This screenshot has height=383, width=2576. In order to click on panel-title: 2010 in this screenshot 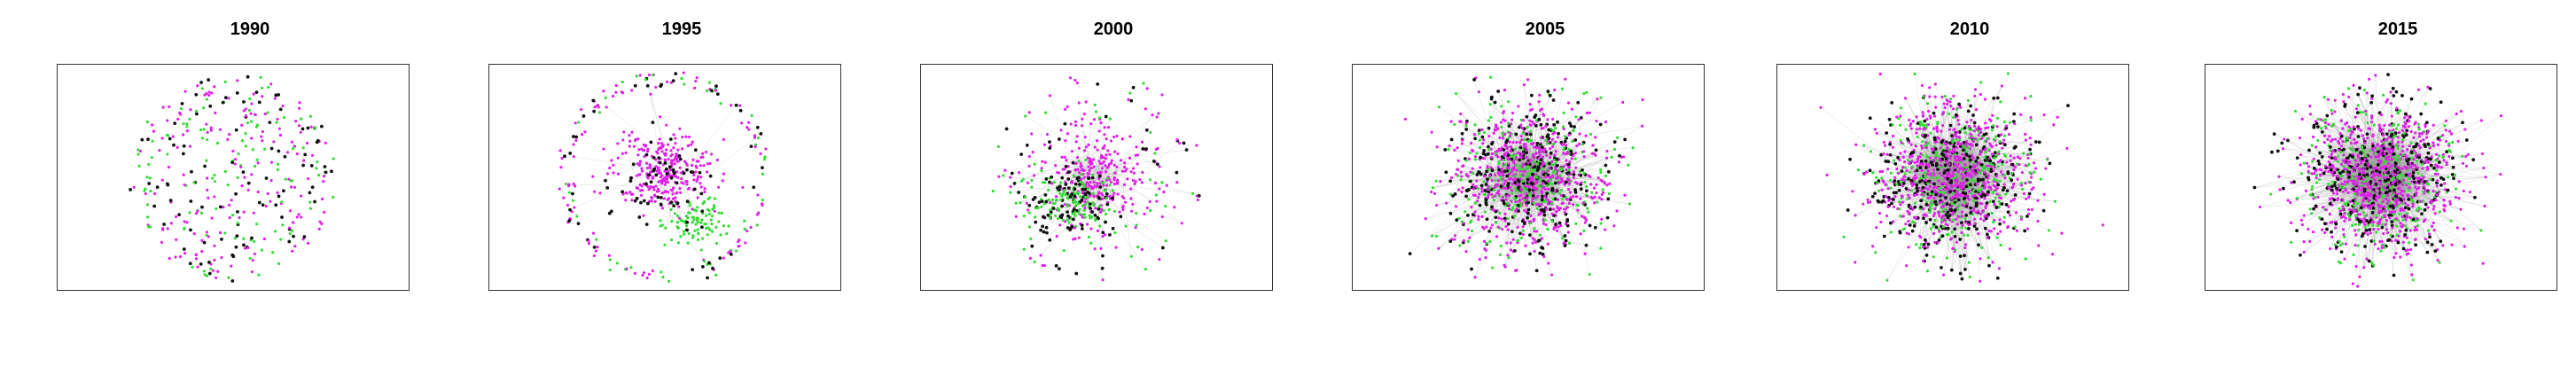, I will do `click(1970, 29)`.